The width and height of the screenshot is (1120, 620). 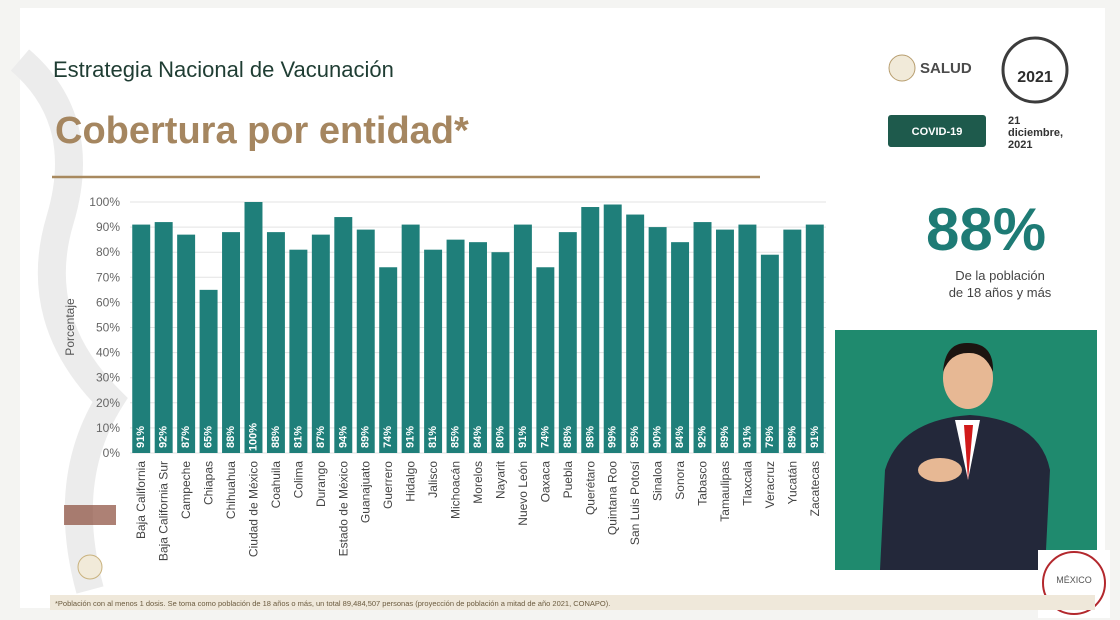 What do you see at coordinates (108, 252) in the screenshot?
I see `y-tick-label: 80%` at bounding box center [108, 252].